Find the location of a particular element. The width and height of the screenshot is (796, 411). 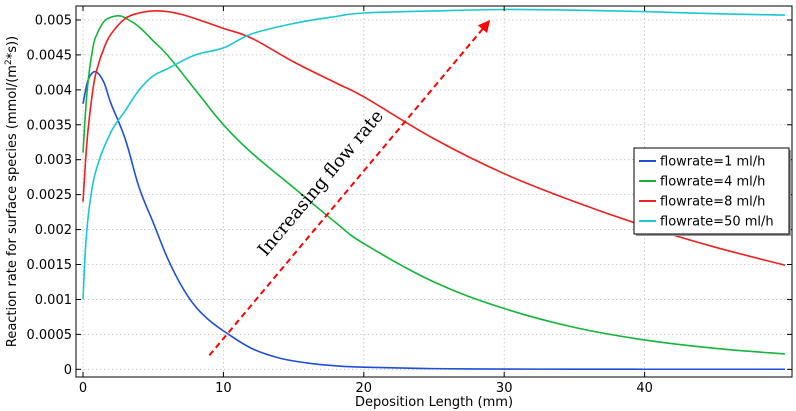

x-tick-label: 0 is located at coordinates (83, 388).